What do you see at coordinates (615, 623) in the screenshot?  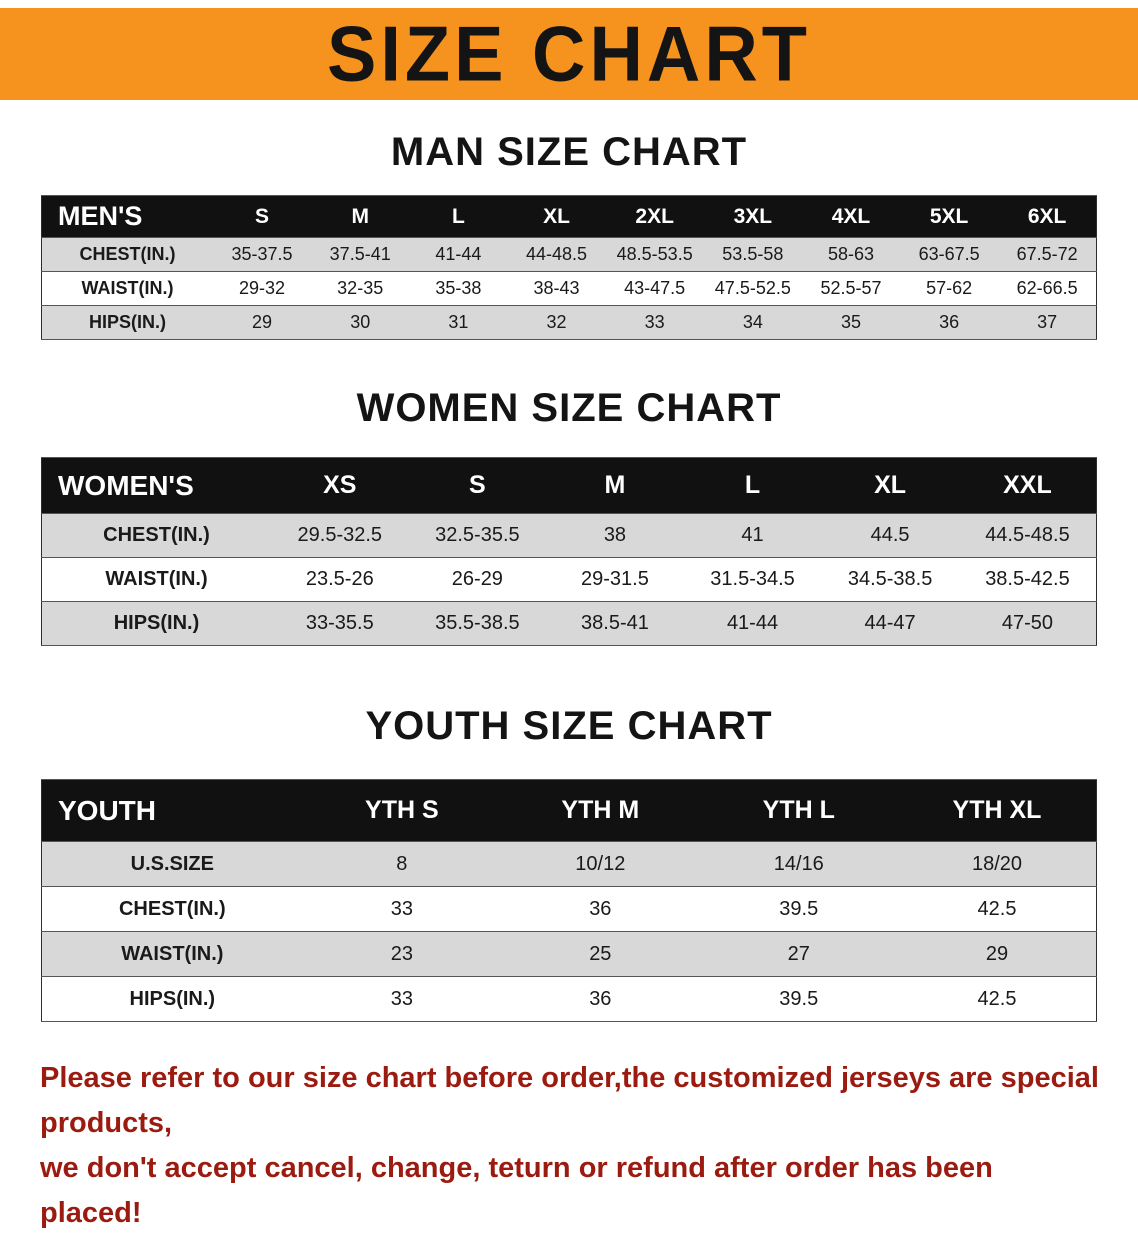 I see `size-value-cell: 38.5-41` at bounding box center [615, 623].